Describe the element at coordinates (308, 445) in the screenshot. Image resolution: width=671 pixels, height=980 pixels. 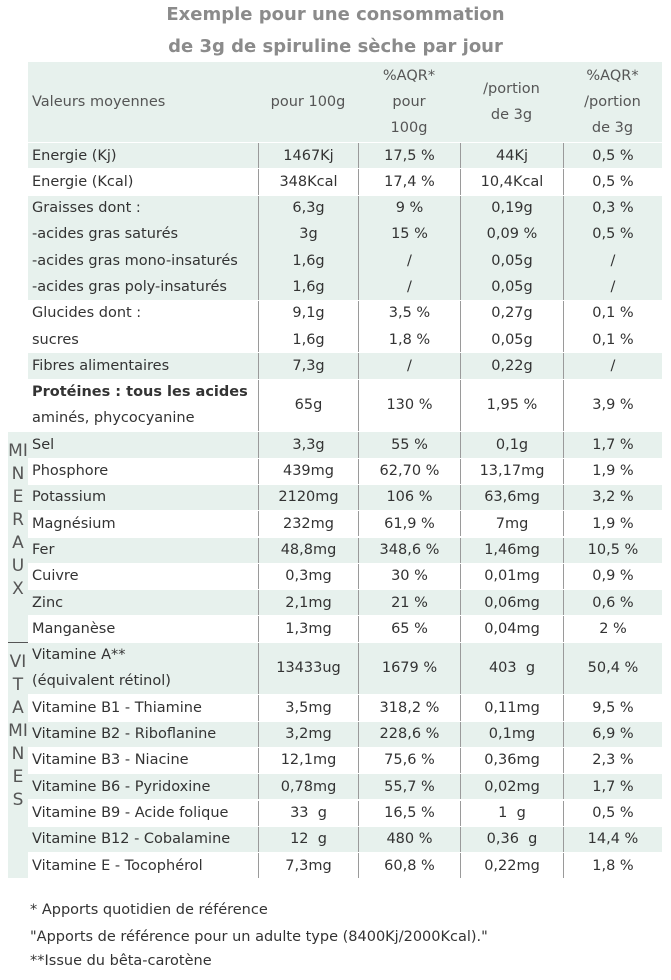
I see `value-cell: 3,3g` at that location.